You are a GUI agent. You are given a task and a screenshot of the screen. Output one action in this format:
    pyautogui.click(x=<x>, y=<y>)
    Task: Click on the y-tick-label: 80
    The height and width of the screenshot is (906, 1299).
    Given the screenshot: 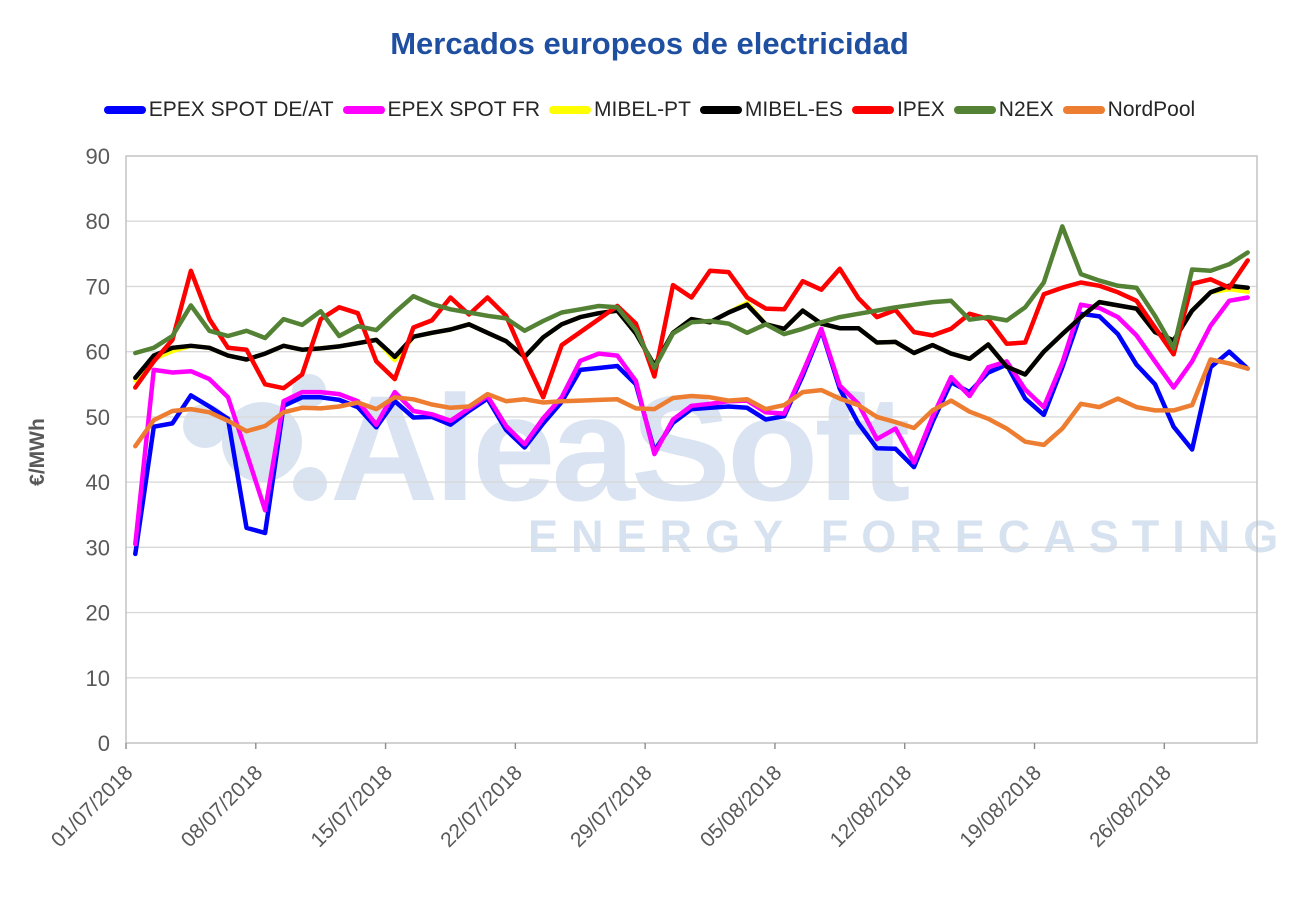 What is the action you would take?
    pyautogui.click(x=98, y=221)
    